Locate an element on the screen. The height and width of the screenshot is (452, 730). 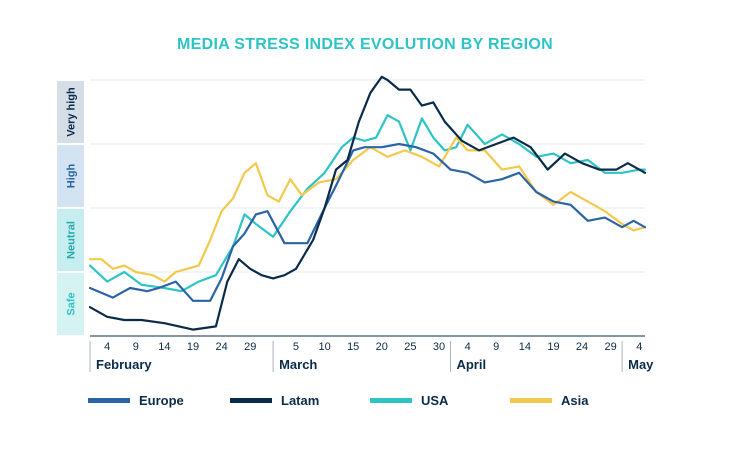
legend-swatch-asia is located at coordinates (531, 400).